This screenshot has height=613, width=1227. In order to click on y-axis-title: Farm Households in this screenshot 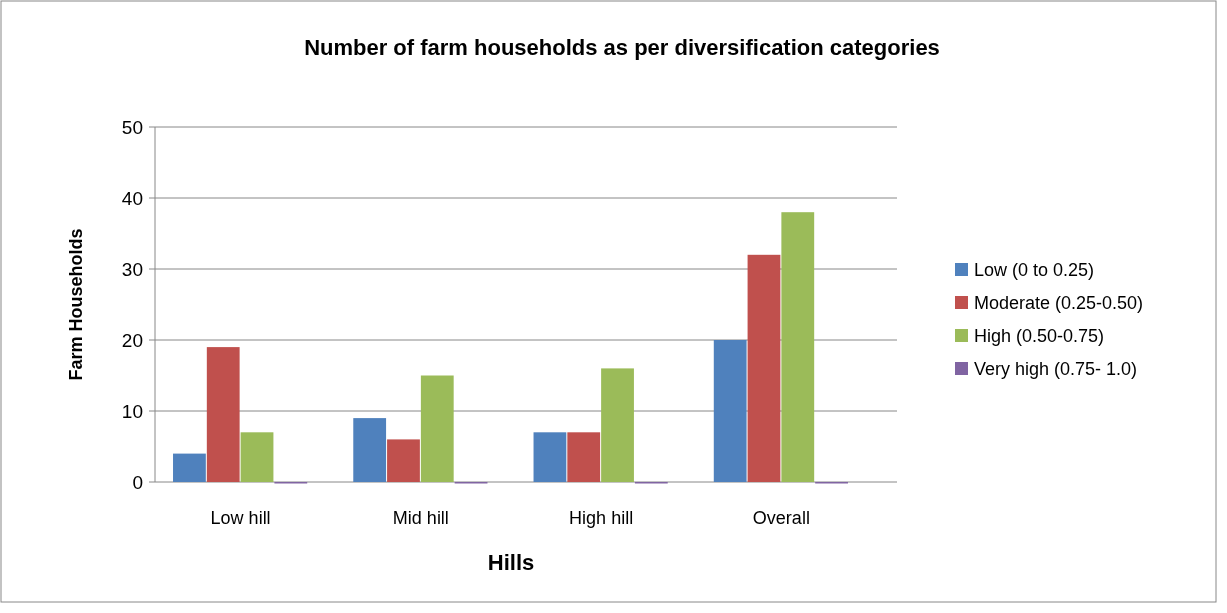, I will do `click(76, 304)`.